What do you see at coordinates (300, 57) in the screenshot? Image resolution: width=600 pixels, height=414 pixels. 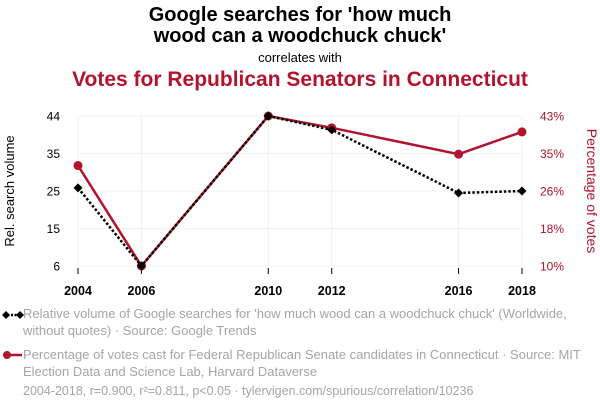 I see `chart-subtitle: correlates with` at bounding box center [300, 57].